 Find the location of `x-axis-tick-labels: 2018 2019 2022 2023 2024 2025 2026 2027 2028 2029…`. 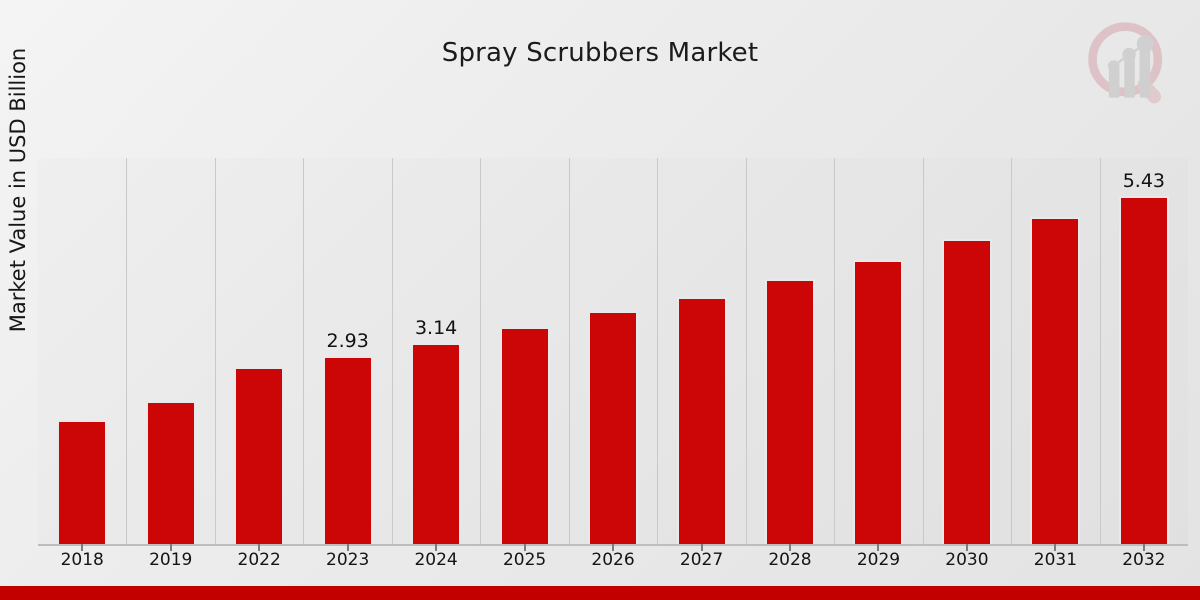

x-axis-tick-labels: 2018 2019 2022 2023 2024 2025 2026 2027 2028 2029… is located at coordinates (613, 560).